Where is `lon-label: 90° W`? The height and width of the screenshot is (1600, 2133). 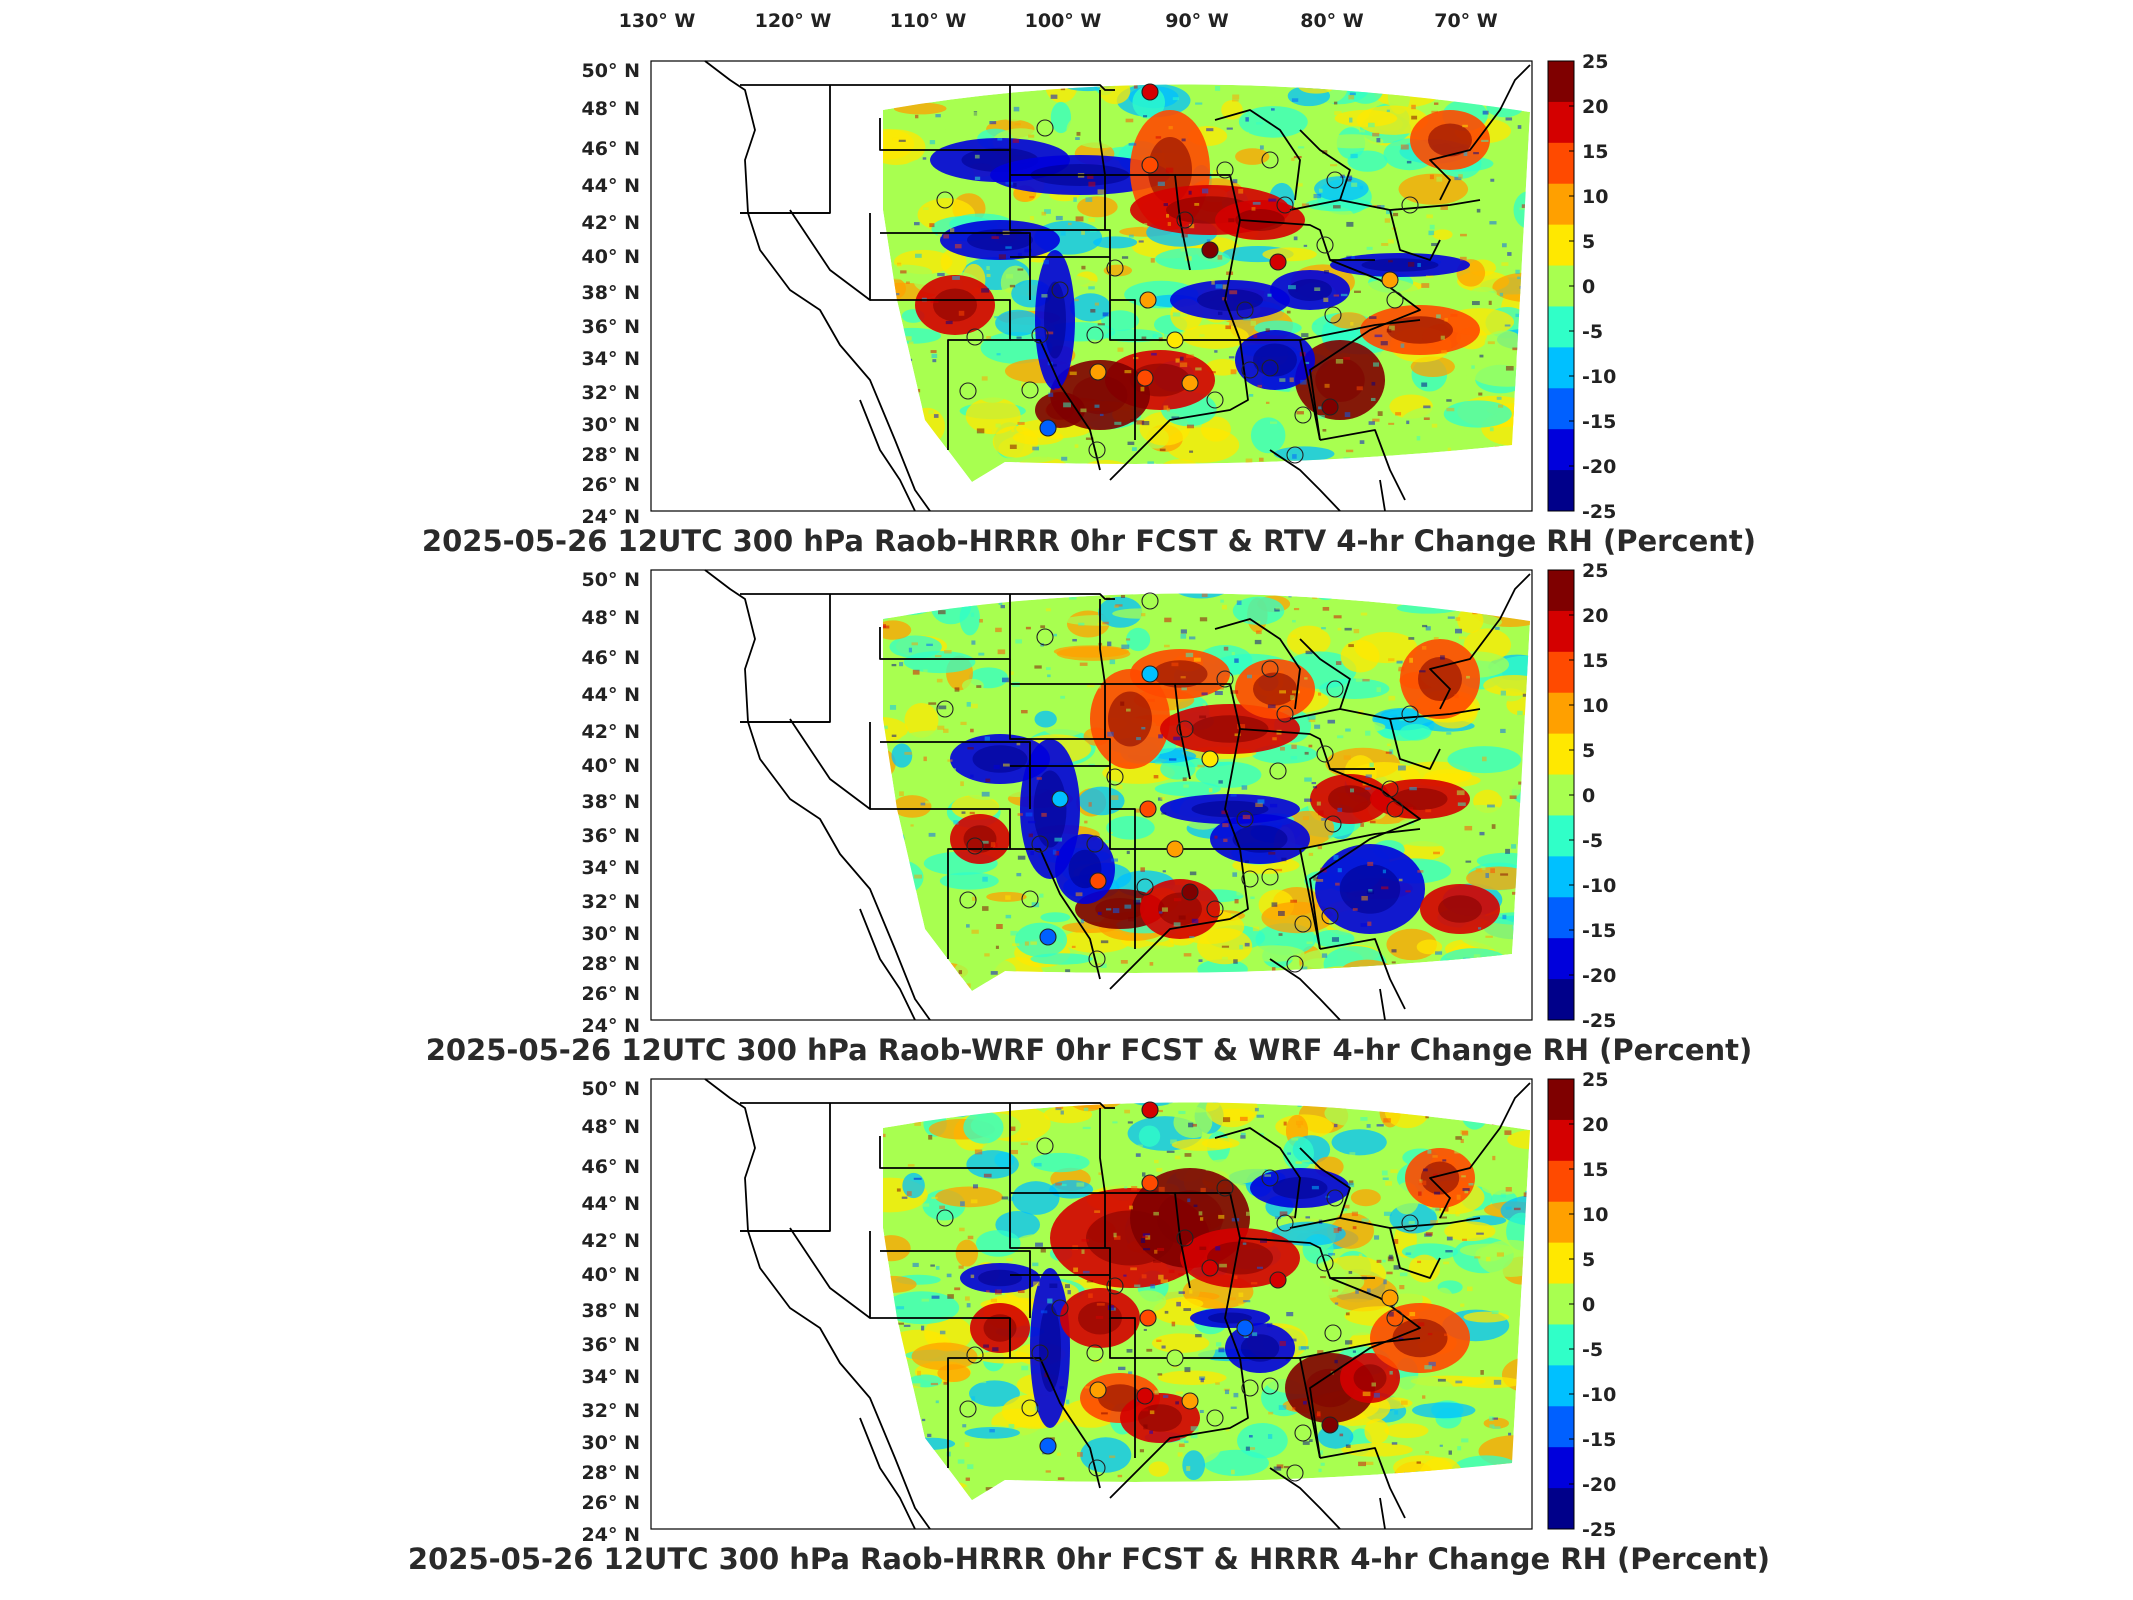
lon-label: 90° W is located at coordinates (1197, 21).